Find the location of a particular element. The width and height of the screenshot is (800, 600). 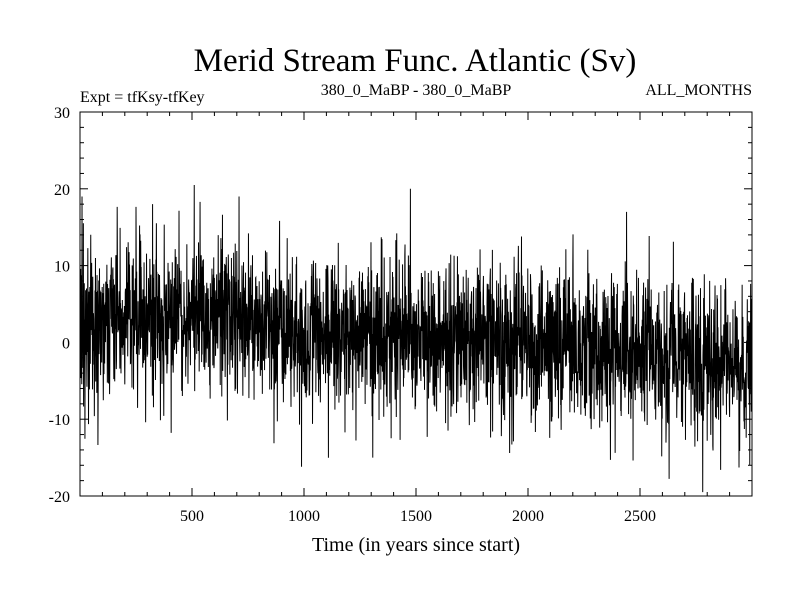

y-tick-label: -20 is located at coordinates (59, 497).